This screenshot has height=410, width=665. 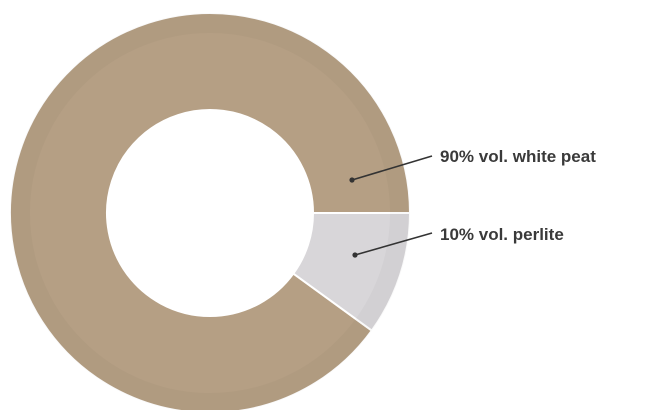 I want to click on leader-perlite, so click(x=392, y=245).